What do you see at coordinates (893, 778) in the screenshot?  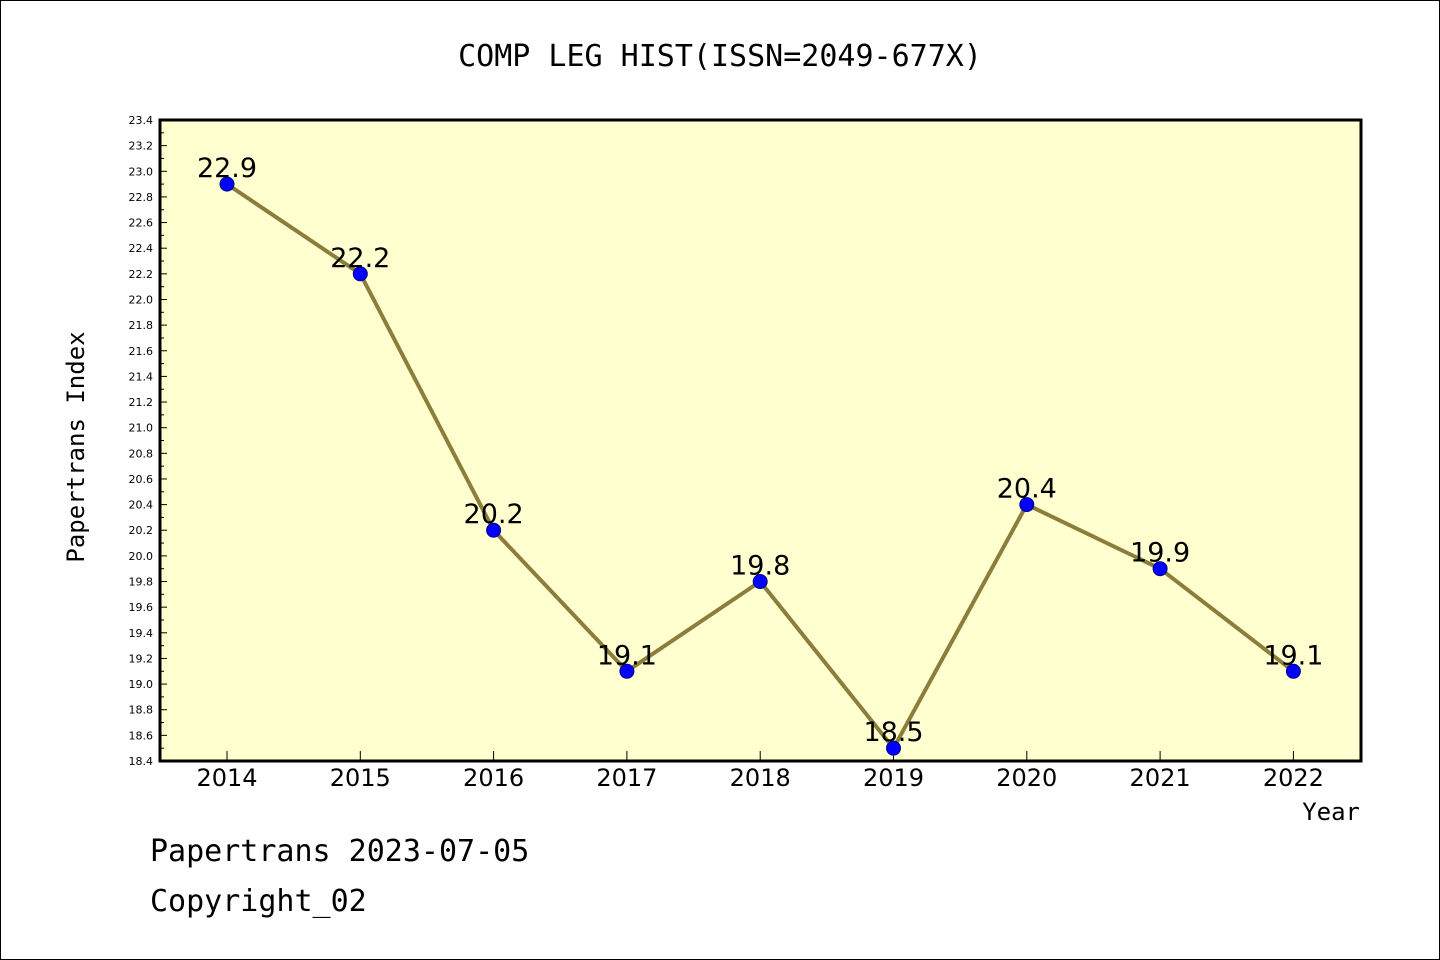 I see `x-tick-label: 2019` at bounding box center [893, 778].